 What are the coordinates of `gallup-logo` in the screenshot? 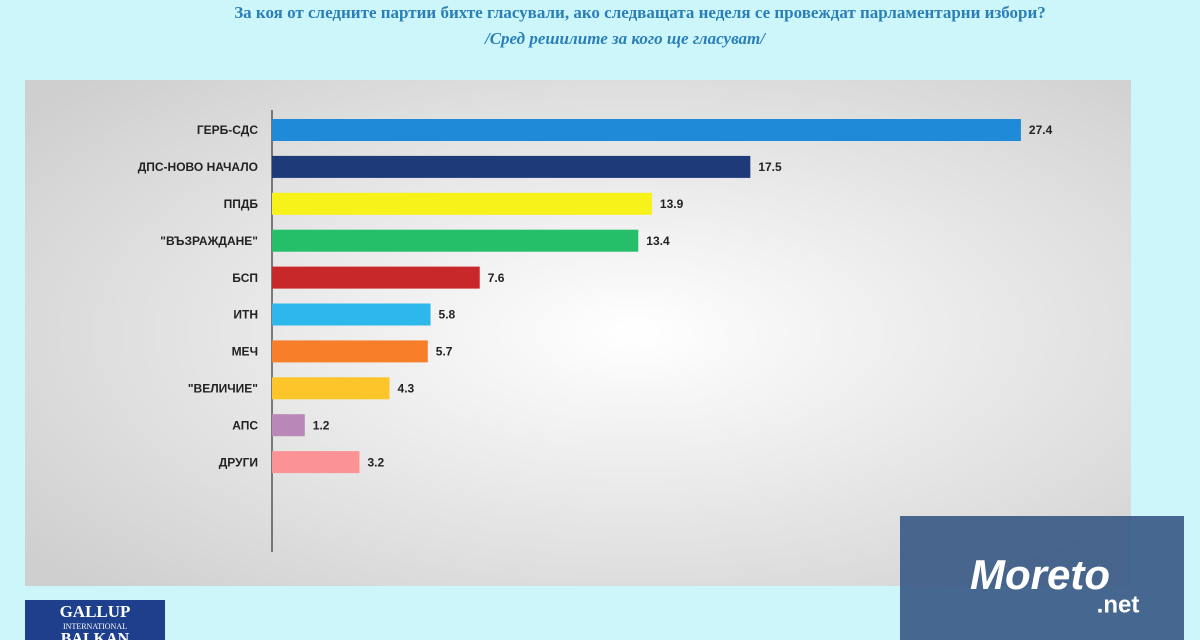 It's located at (95, 620).